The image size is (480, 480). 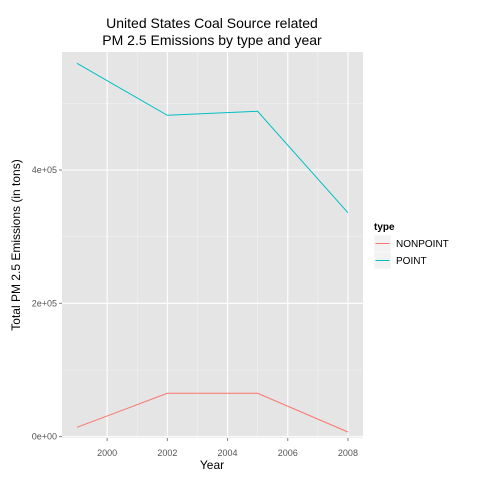 I want to click on y-tick-label: 0e+00, so click(x=44, y=437).